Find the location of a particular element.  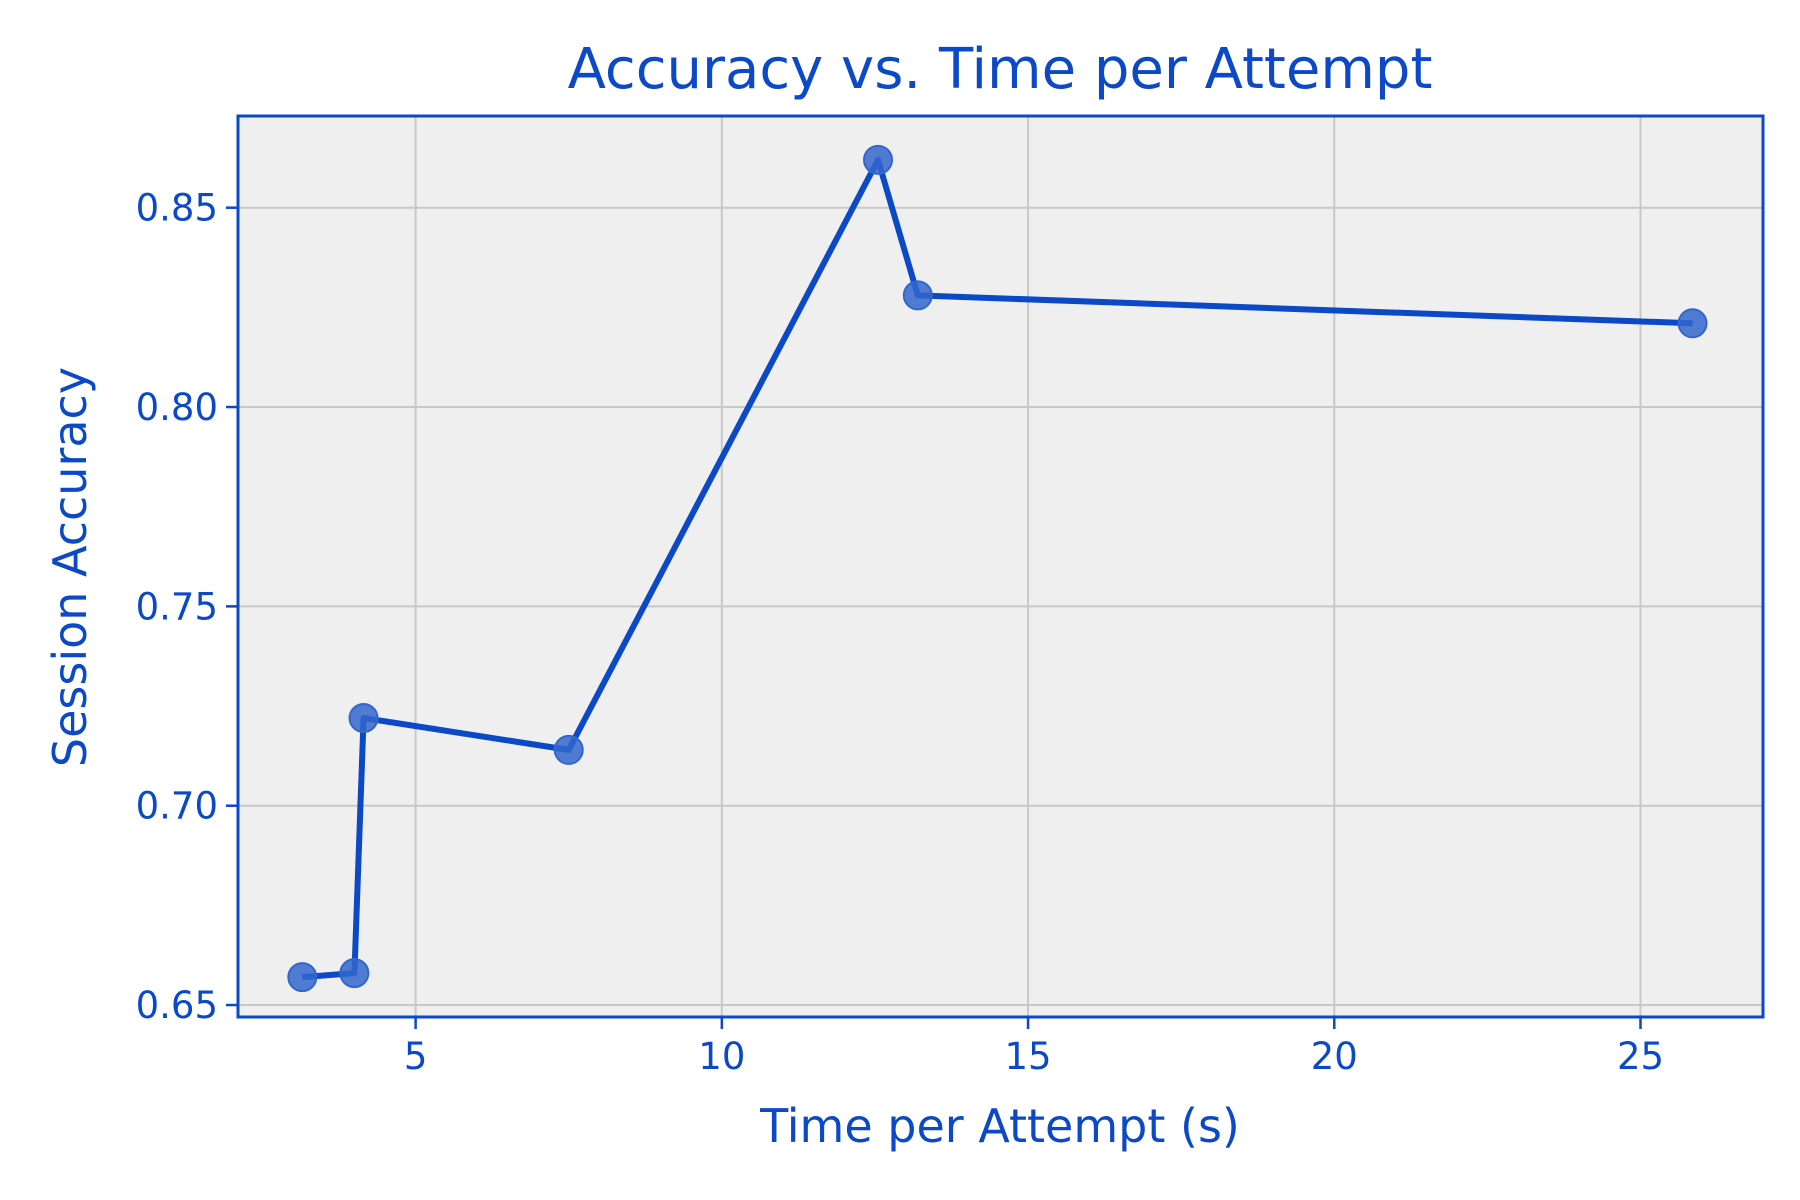

x-tick-label: 15 is located at coordinates (1028, 1056).